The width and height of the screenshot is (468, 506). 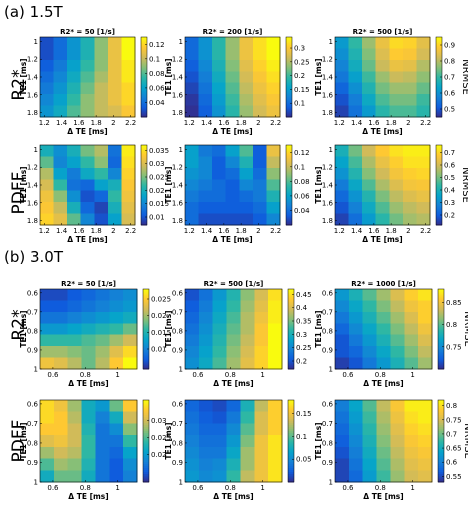 What do you see at coordinates (88, 284) in the screenshot?
I see `plot-title: R2* = 50 [1/s]` at bounding box center [88, 284].